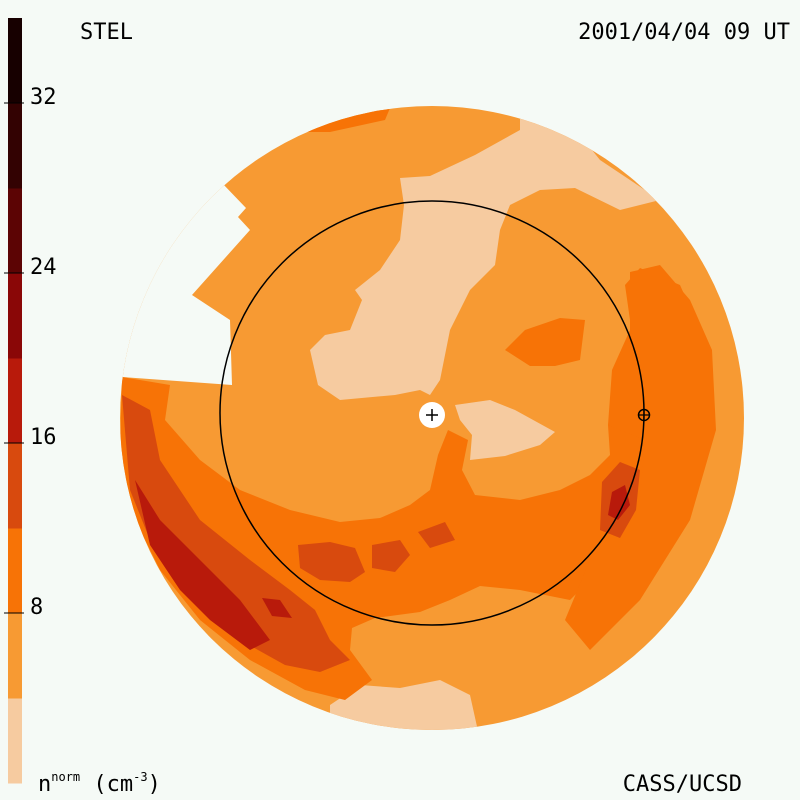  Describe the element at coordinates (66, 777) in the screenshot. I see `units-superscript: norm` at that location.